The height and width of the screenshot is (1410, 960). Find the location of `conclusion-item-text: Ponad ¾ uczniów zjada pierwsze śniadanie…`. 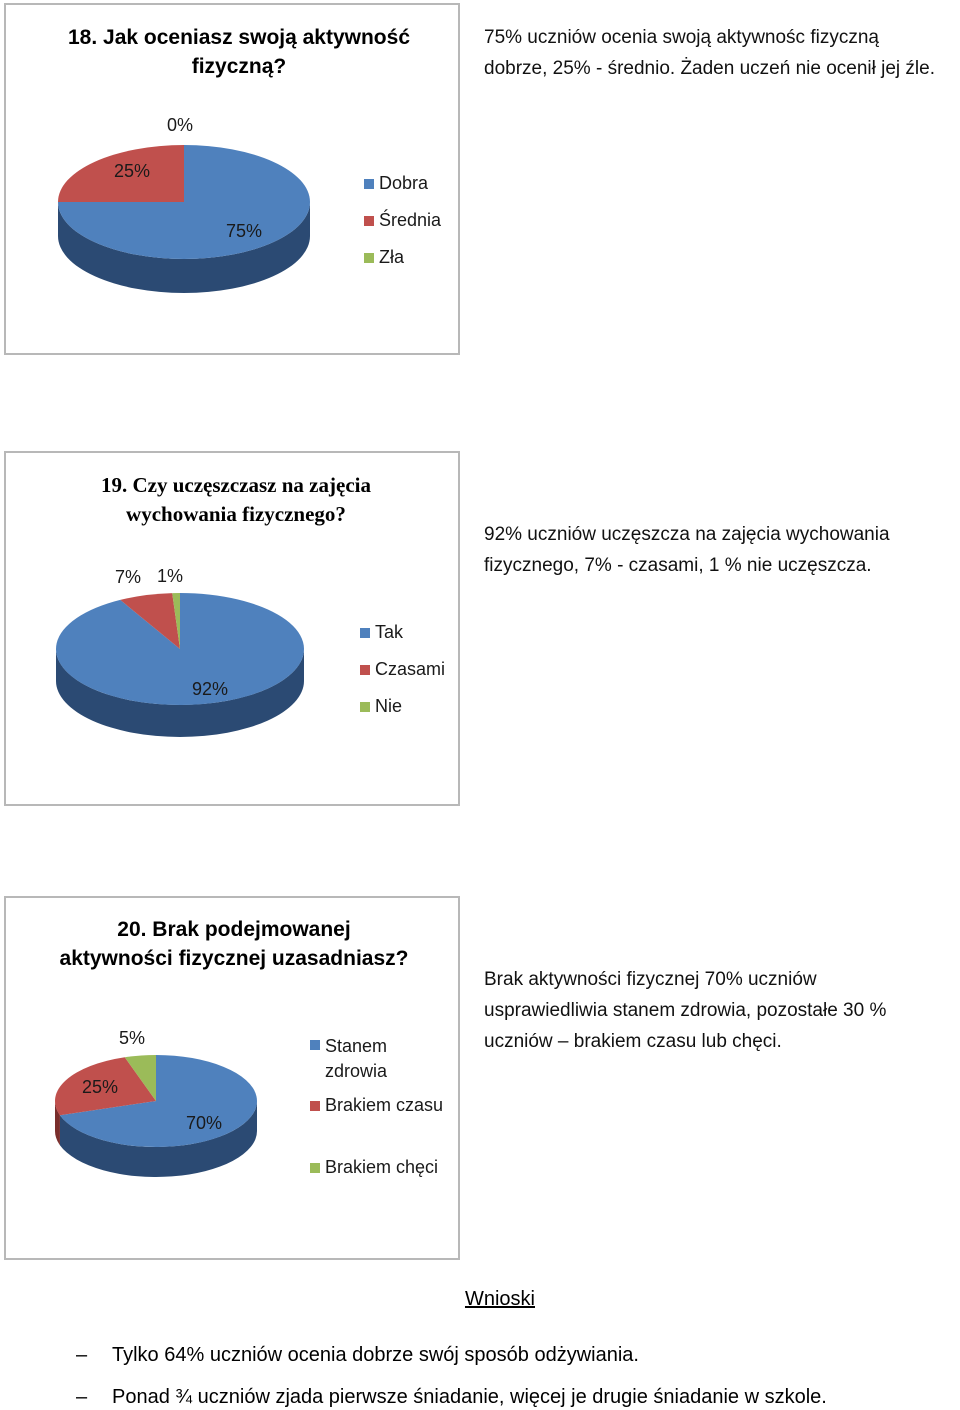

conclusion-item-text: Ponad ¾ uczniów zjada pierwsze śniadanie… is located at coordinates (469, 1397).